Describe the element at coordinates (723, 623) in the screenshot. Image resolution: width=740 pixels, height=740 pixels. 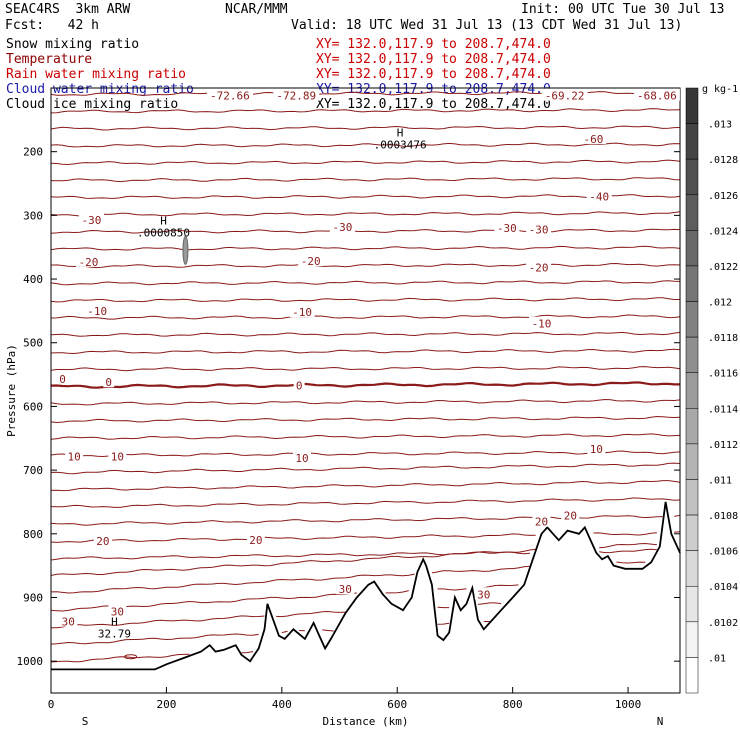
I see `colorbar-label: .0102` at that location.